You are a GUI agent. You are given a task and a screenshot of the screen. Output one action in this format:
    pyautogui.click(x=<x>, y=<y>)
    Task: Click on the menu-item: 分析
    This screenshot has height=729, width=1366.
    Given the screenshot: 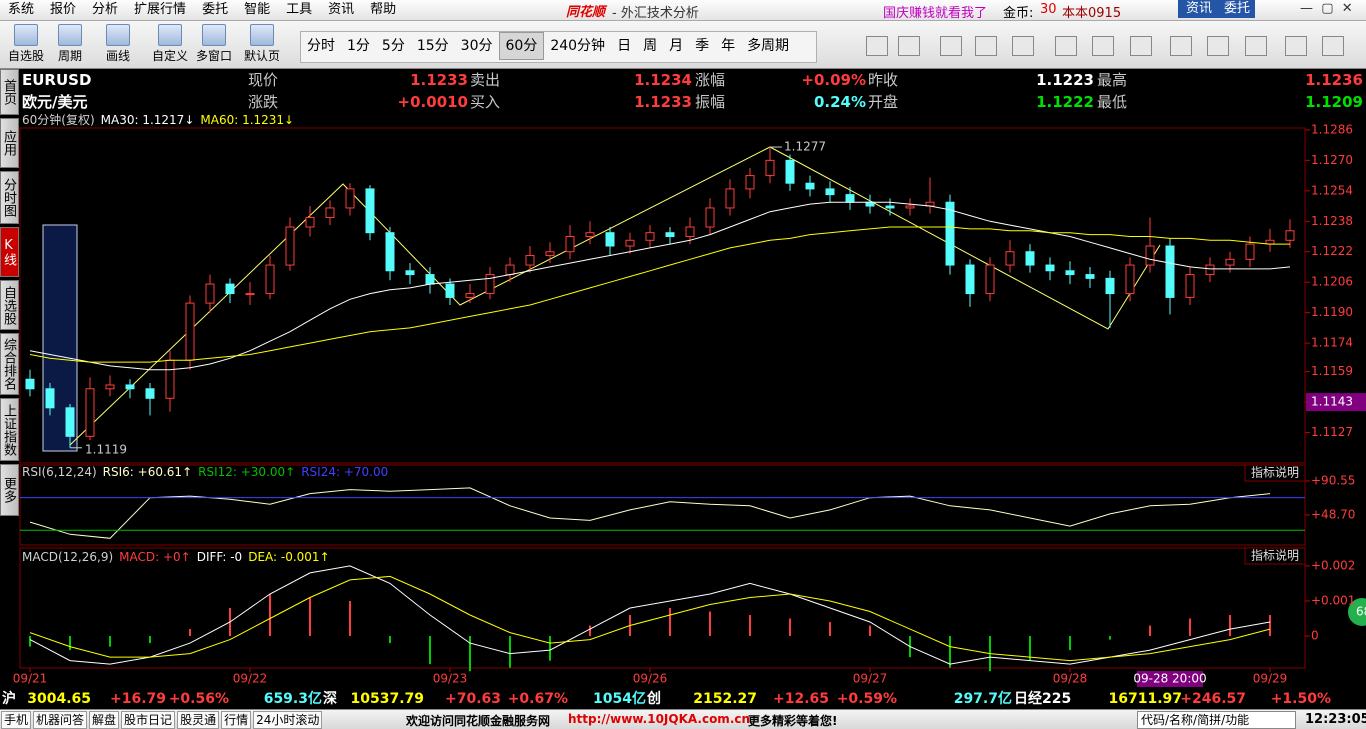 What is the action you would take?
    pyautogui.click(x=105, y=9)
    